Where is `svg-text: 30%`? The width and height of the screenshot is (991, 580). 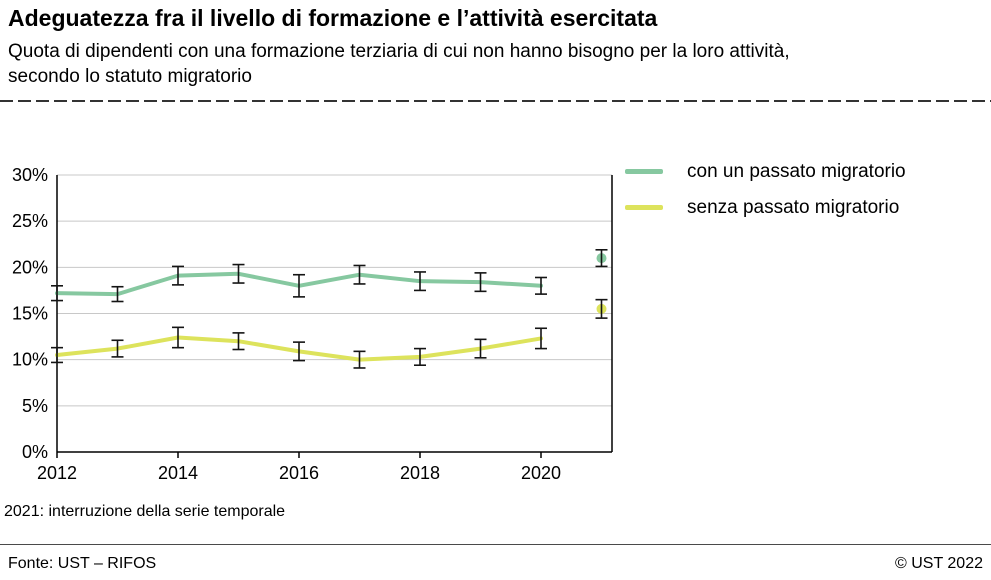
svg-text: 30% is located at coordinates (30, 175).